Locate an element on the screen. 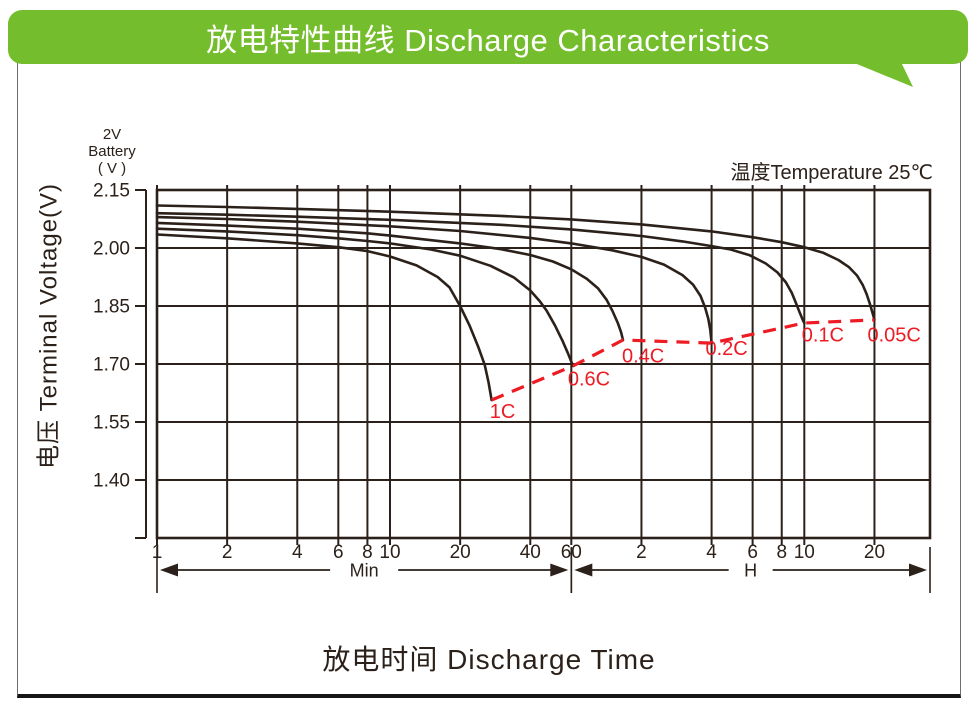  x-tick-label: 40 is located at coordinates (530, 552).